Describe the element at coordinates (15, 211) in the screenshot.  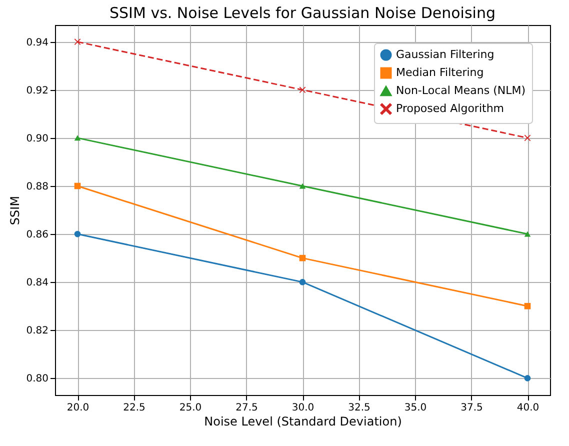
I see `y-axis-title: SSIM` at that location.